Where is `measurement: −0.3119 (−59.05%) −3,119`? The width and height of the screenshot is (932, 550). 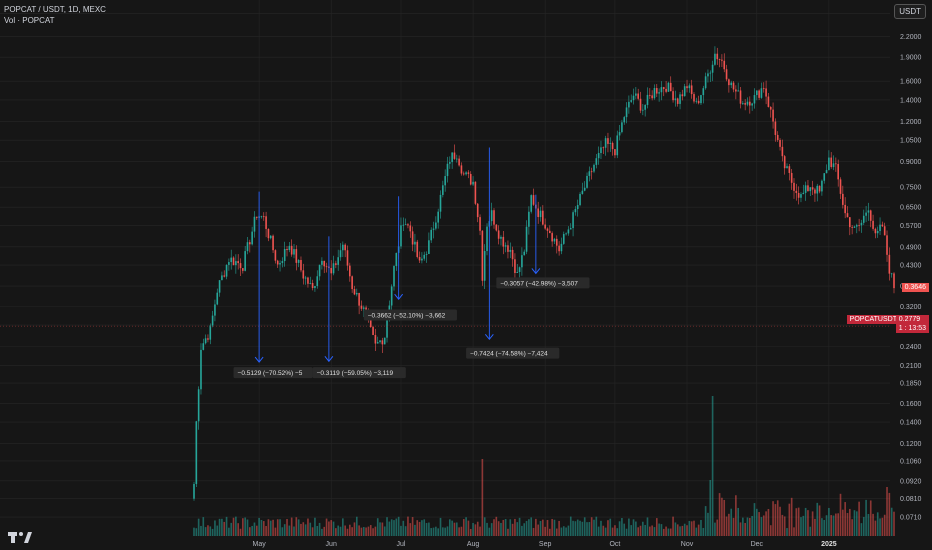 measurement: −0.3119 (−59.05%) −3,119 is located at coordinates (359, 307).